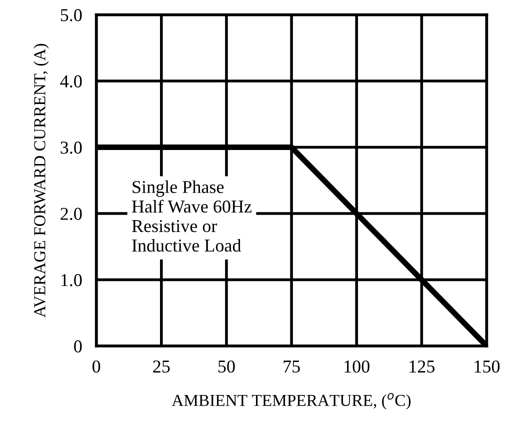  What do you see at coordinates (71, 148) in the screenshot?
I see `y-tick-label: 3.0` at bounding box center [71, 148].